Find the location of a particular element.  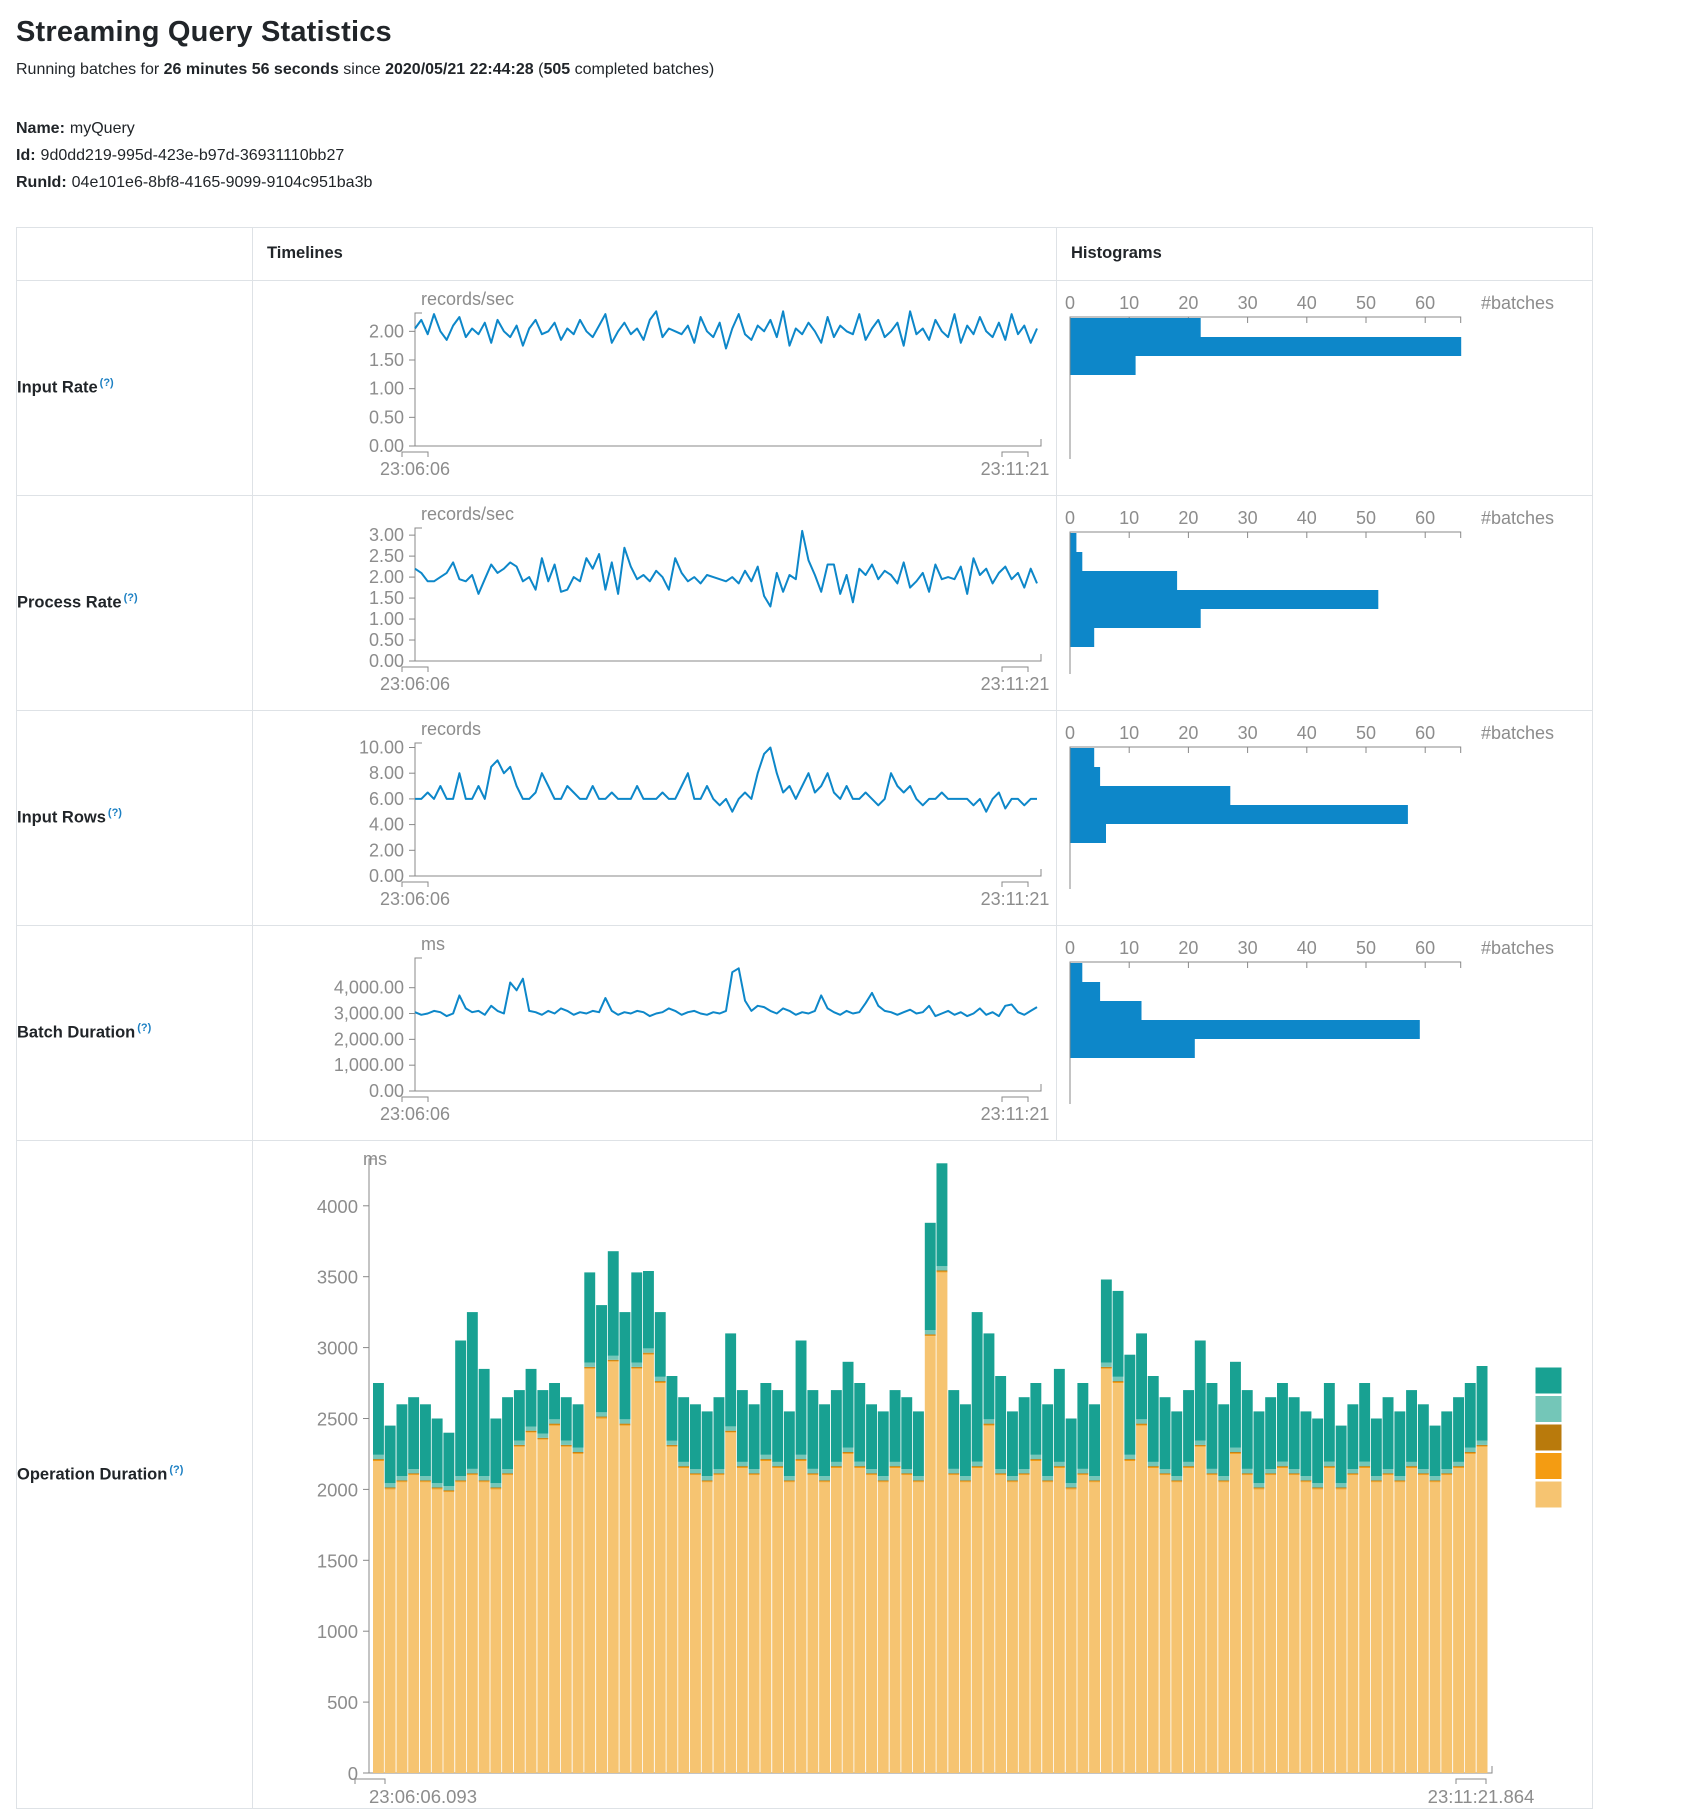

svg-text: 3500 is located at coordinates (337, 1277).